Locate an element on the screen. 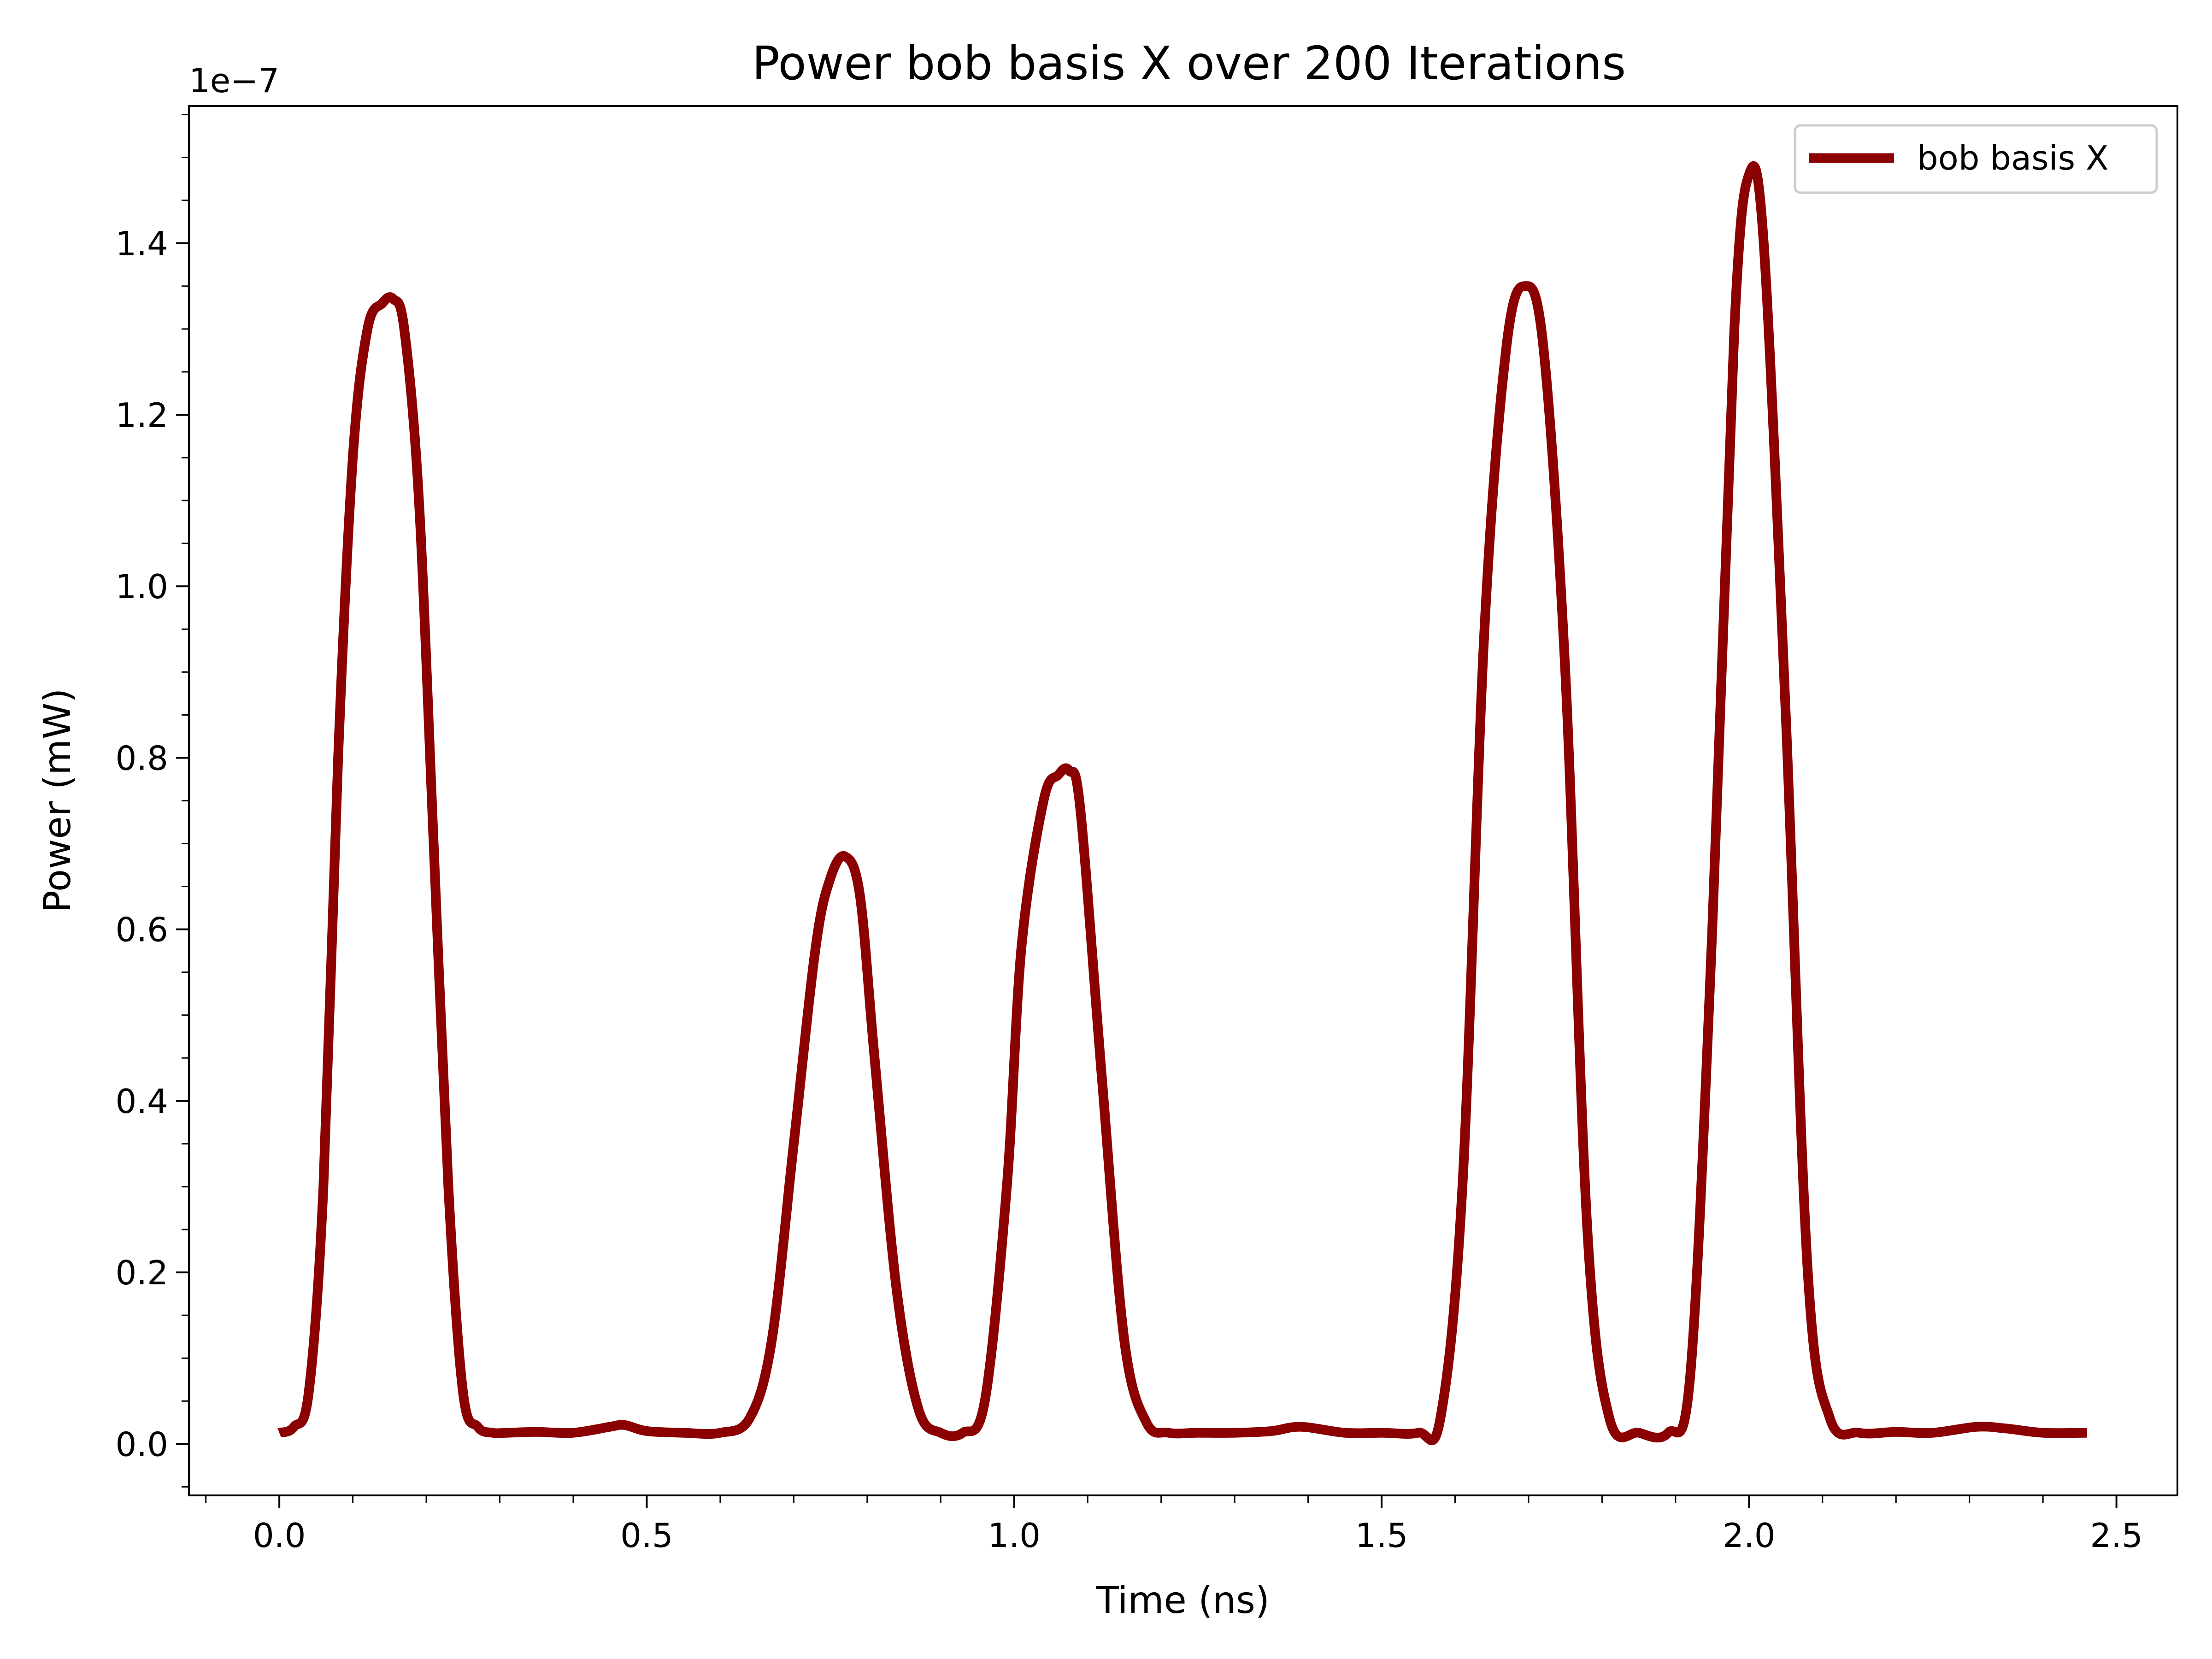  x-tick-label: 0.5 is located at coordinates (646, 1535).